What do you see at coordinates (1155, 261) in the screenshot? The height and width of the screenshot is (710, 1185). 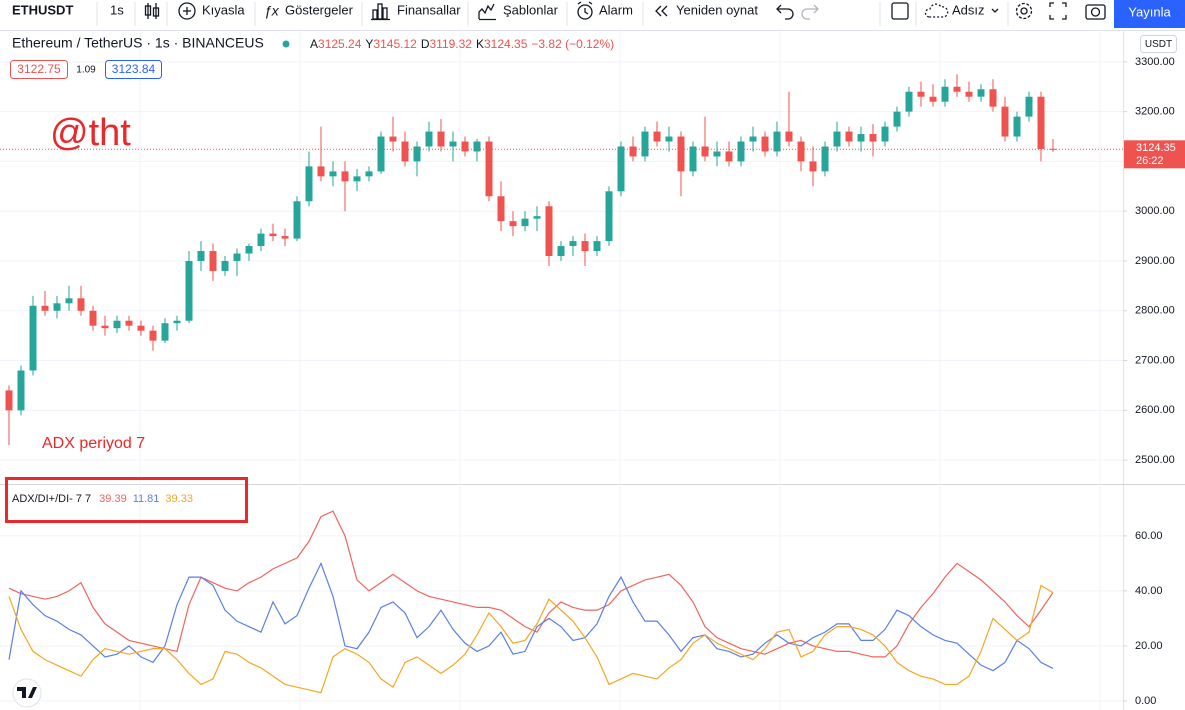 I see `y-tick-label: 2900.00` at bounding box center [1155, 261].